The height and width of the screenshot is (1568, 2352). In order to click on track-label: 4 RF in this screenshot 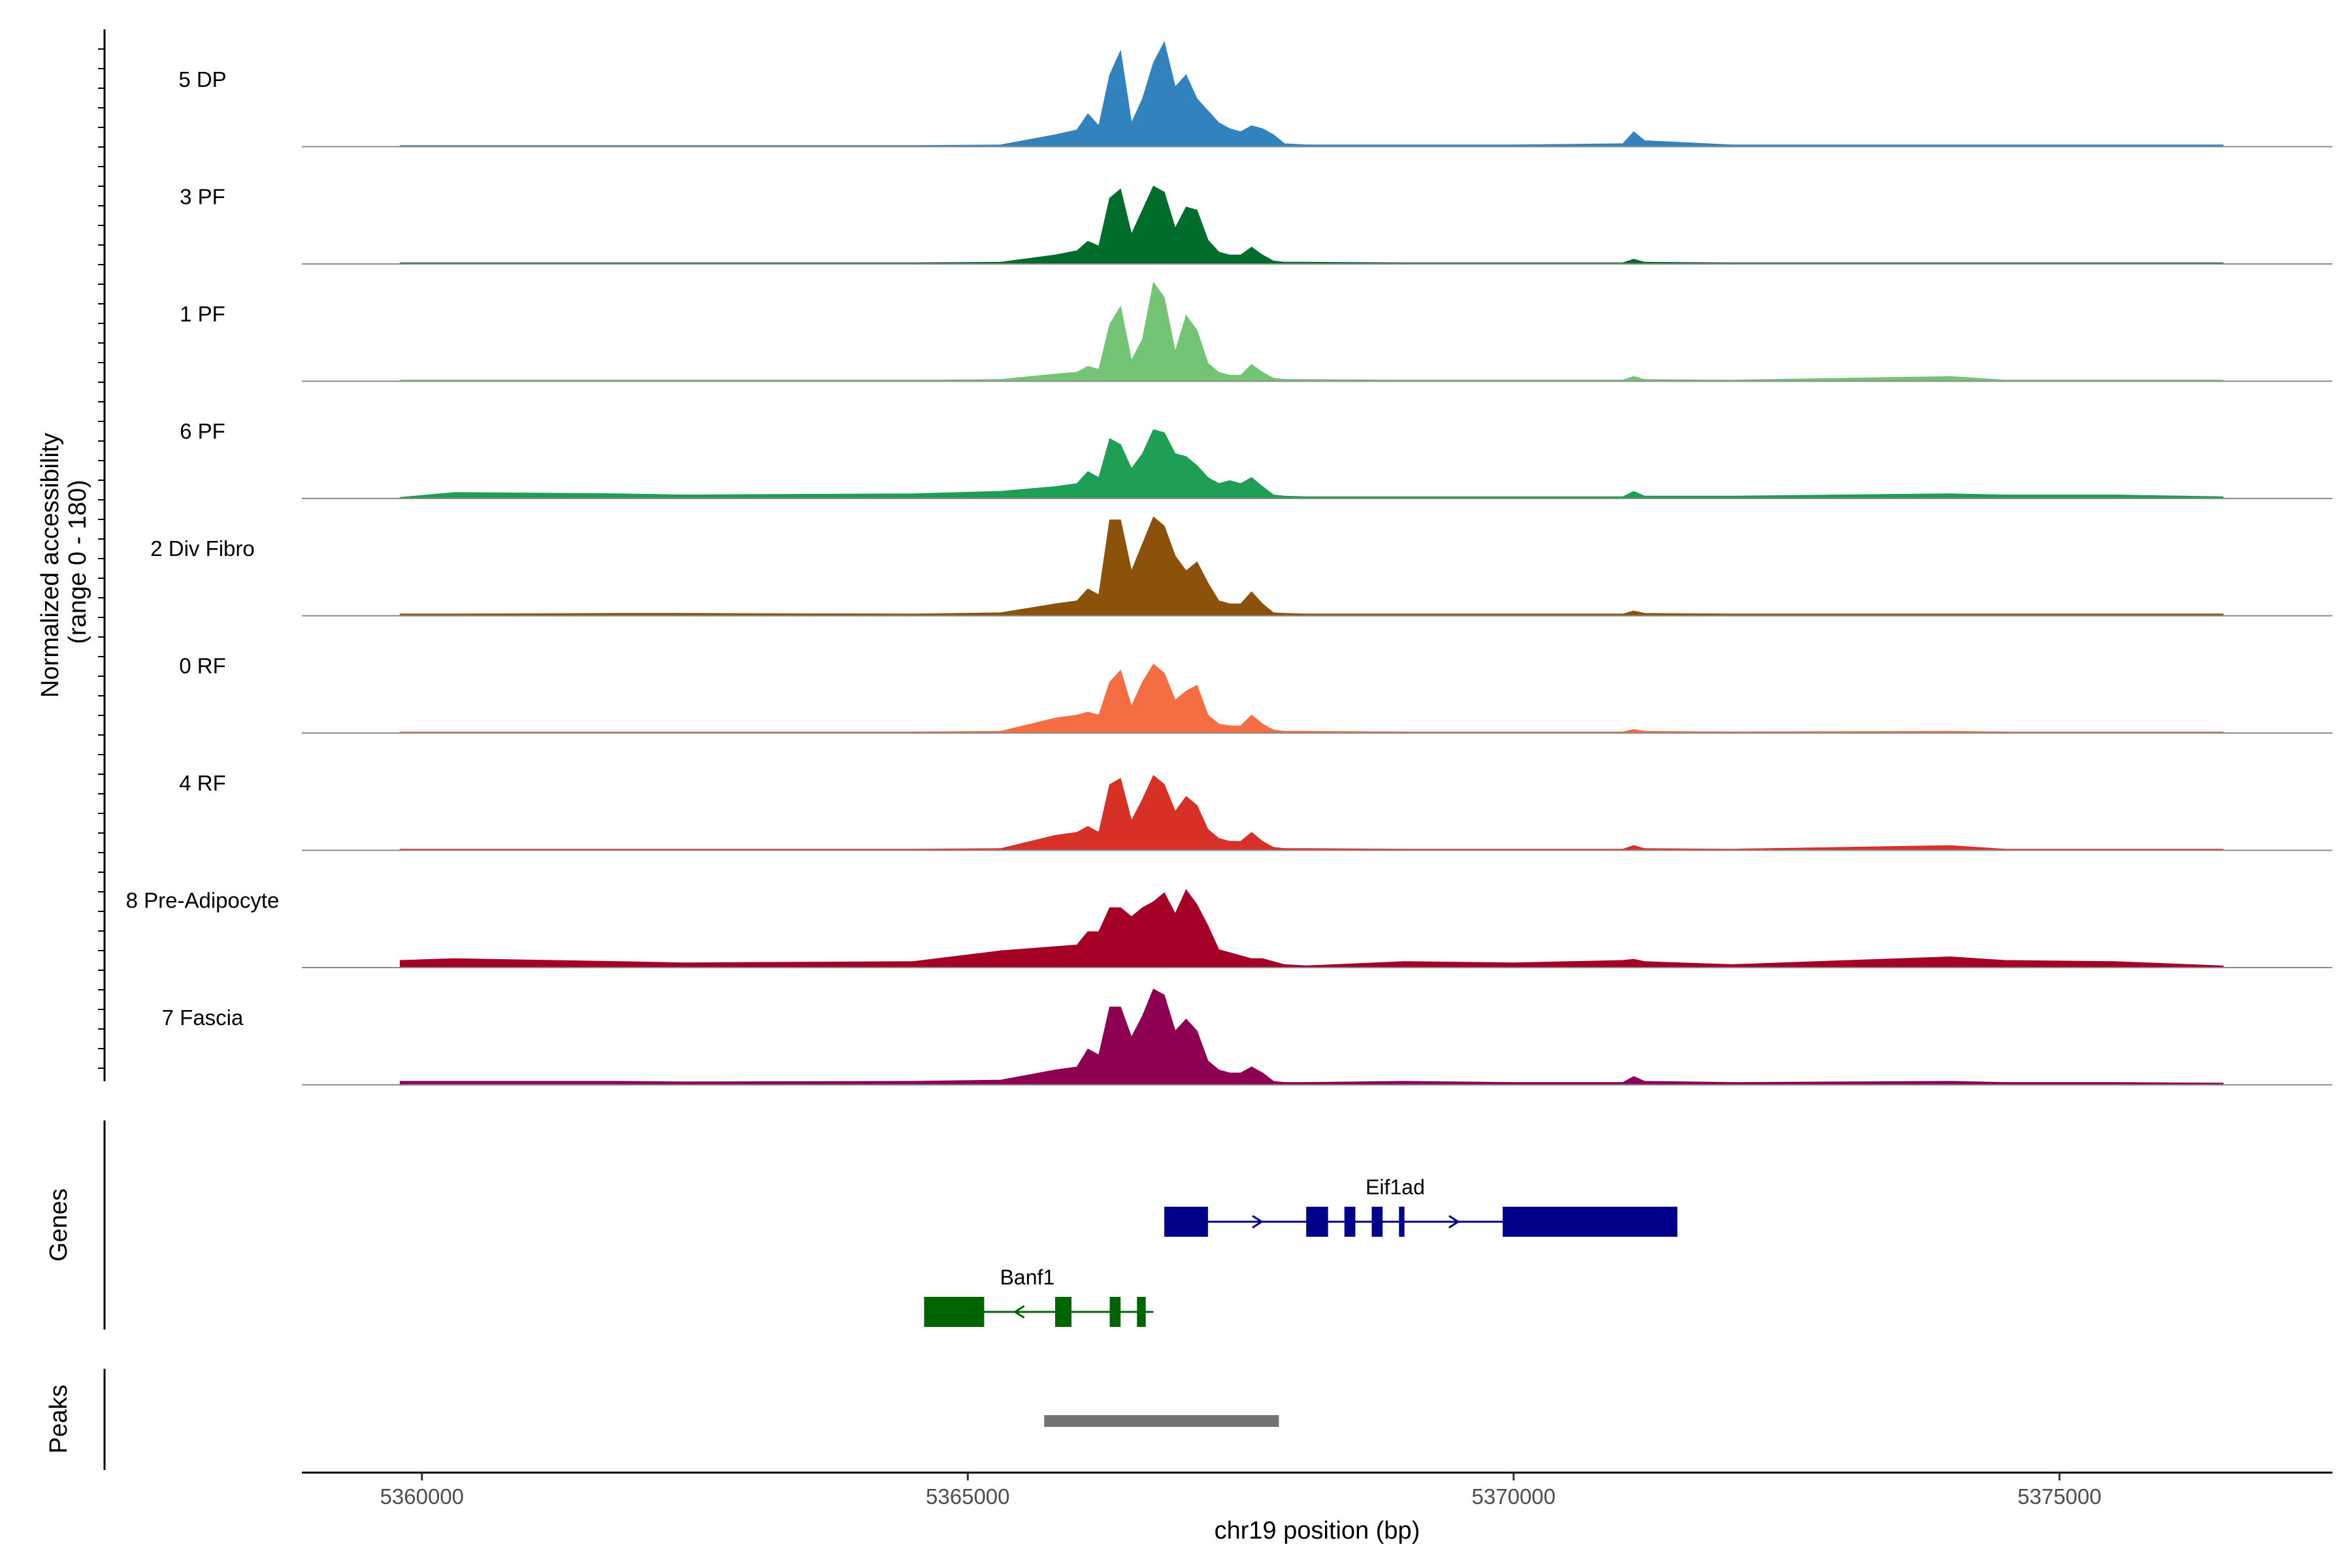, I will do `click(202, 783)`.